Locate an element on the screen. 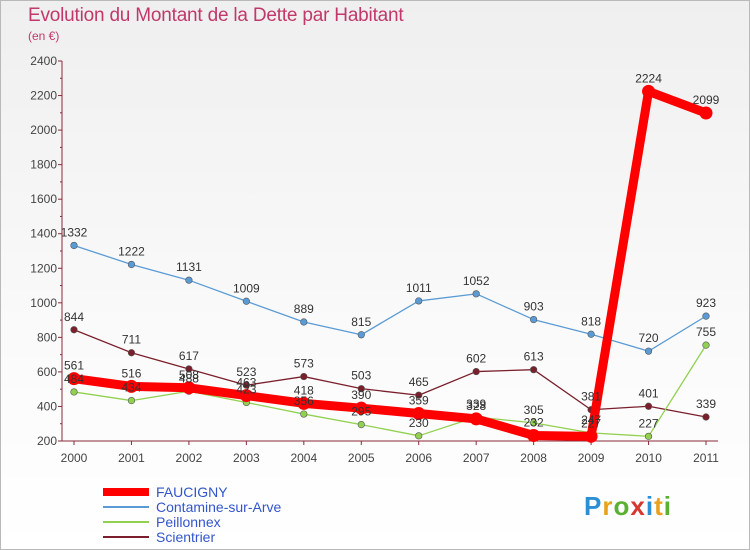 The image size is (750, 550). data-label: 247 is located at coordinates (591, 420).